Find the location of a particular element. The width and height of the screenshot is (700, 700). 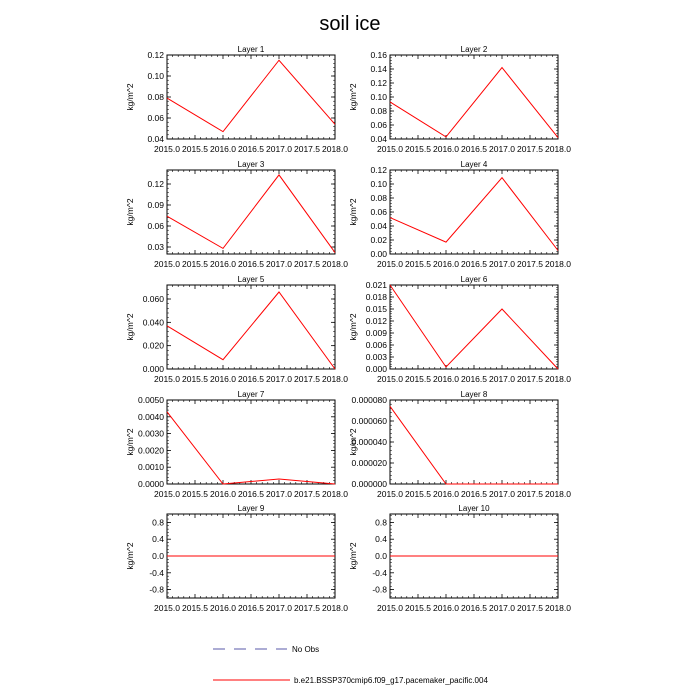

legend-label-no-obs: No Obs is located at coordinates (305, 649).